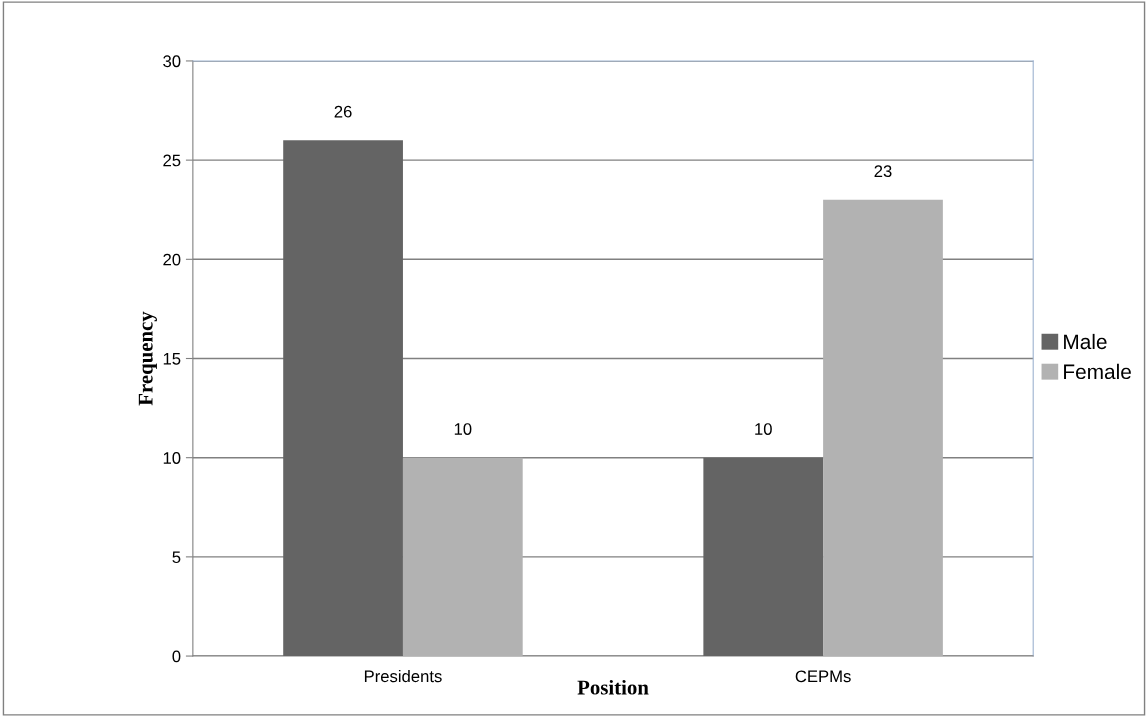 This screenshot has width=1148, height=717. I want to click on x-tick-label: Presidents, so click(403, 676).